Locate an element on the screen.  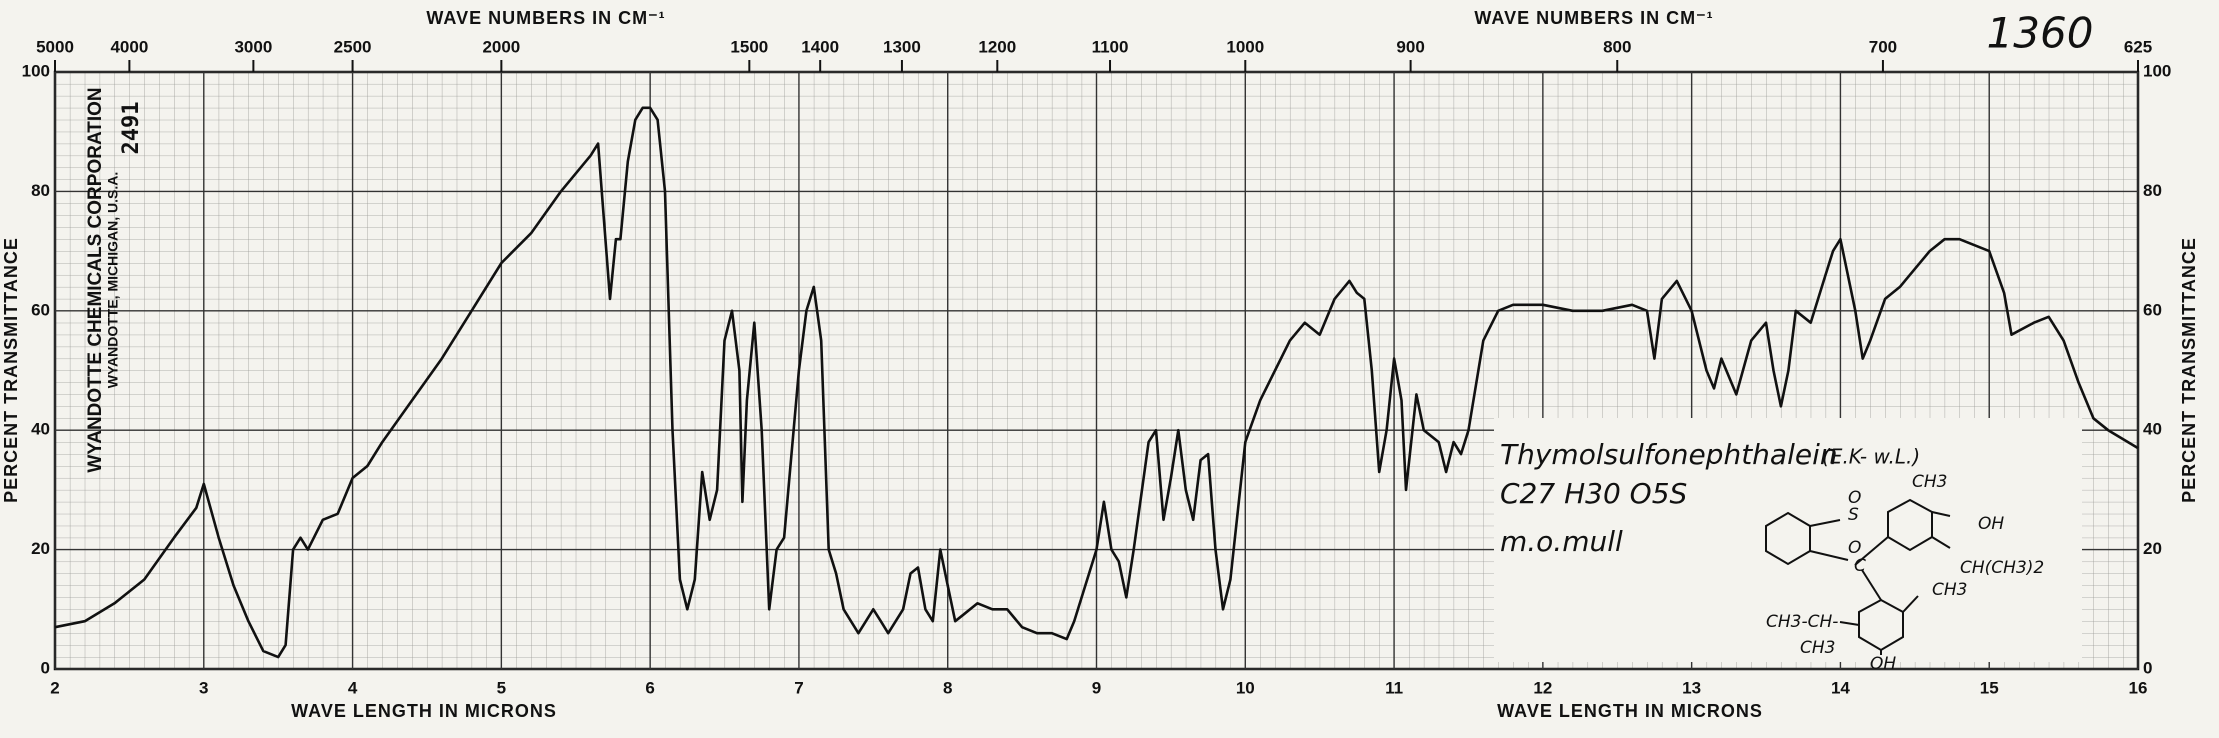
x-tick-label: 15 is located at coordinates (1989, 687).